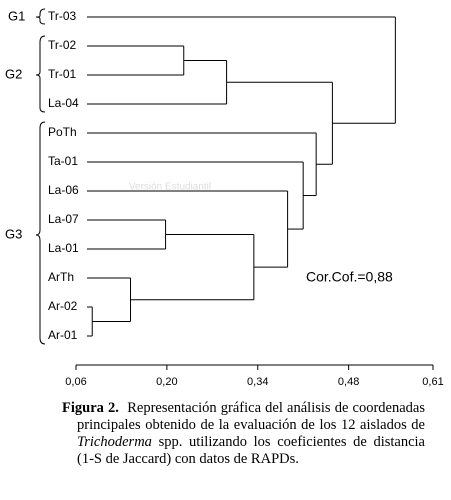 The height and width of the screenshot is (500, 451). What do you see at coordinates (348, 382) in the screenshot?
I see `x-tick-label: 0,48` at bounding box center [348, 382].